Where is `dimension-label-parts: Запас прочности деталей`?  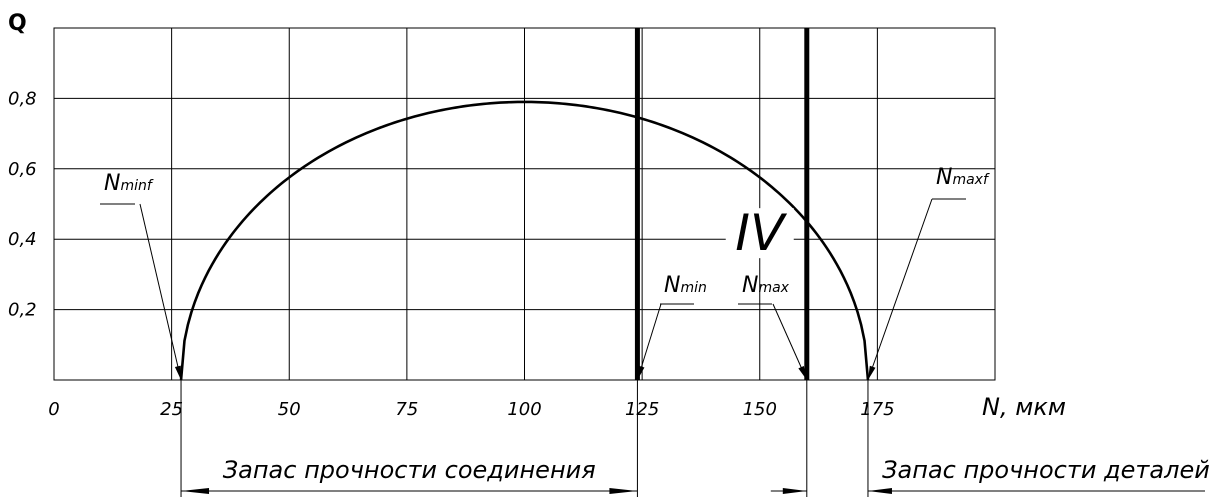
dimension-label-parts: Запас прочности деталей is located at coordinates (1046, 470).